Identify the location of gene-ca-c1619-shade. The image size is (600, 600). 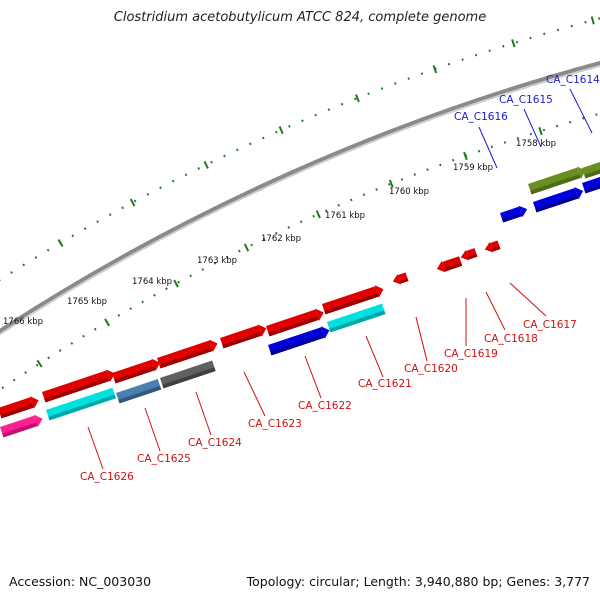
(453, 267).